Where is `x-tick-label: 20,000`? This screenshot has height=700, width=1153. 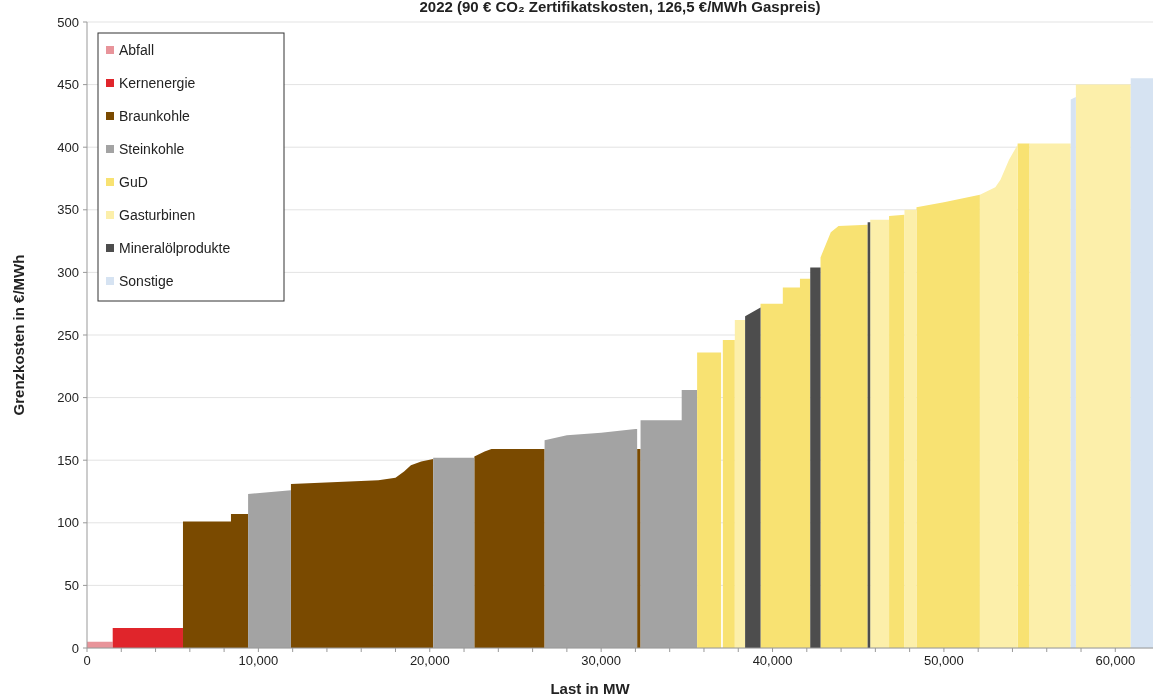
x-tick-label: 20,000 is located at coordinates (429, 660).